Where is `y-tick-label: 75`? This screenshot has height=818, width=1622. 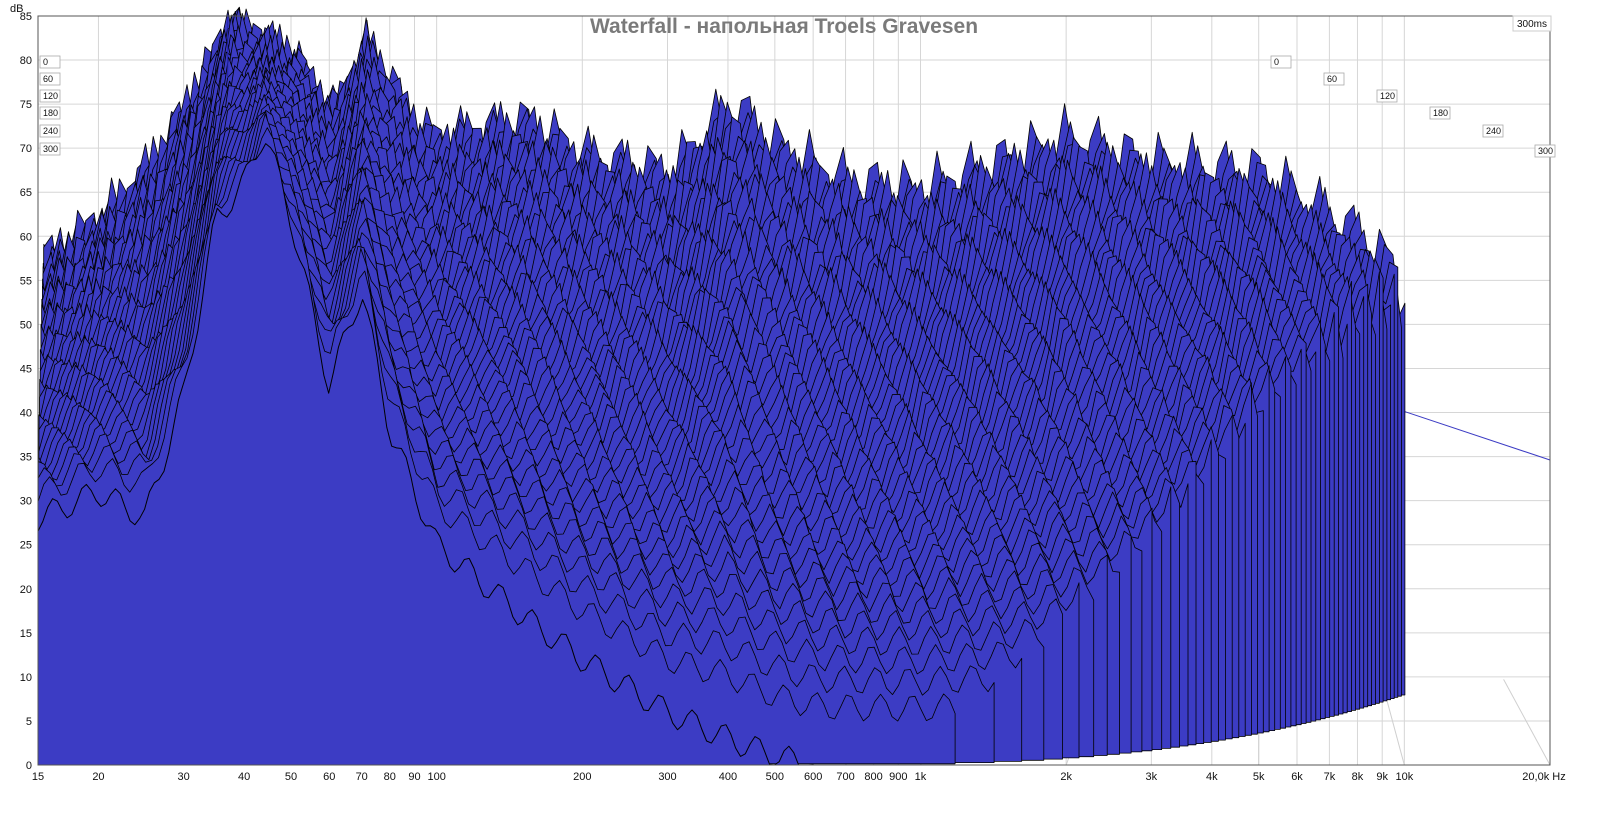
y-tick-label: 75 is located at coordinates (26, 105).